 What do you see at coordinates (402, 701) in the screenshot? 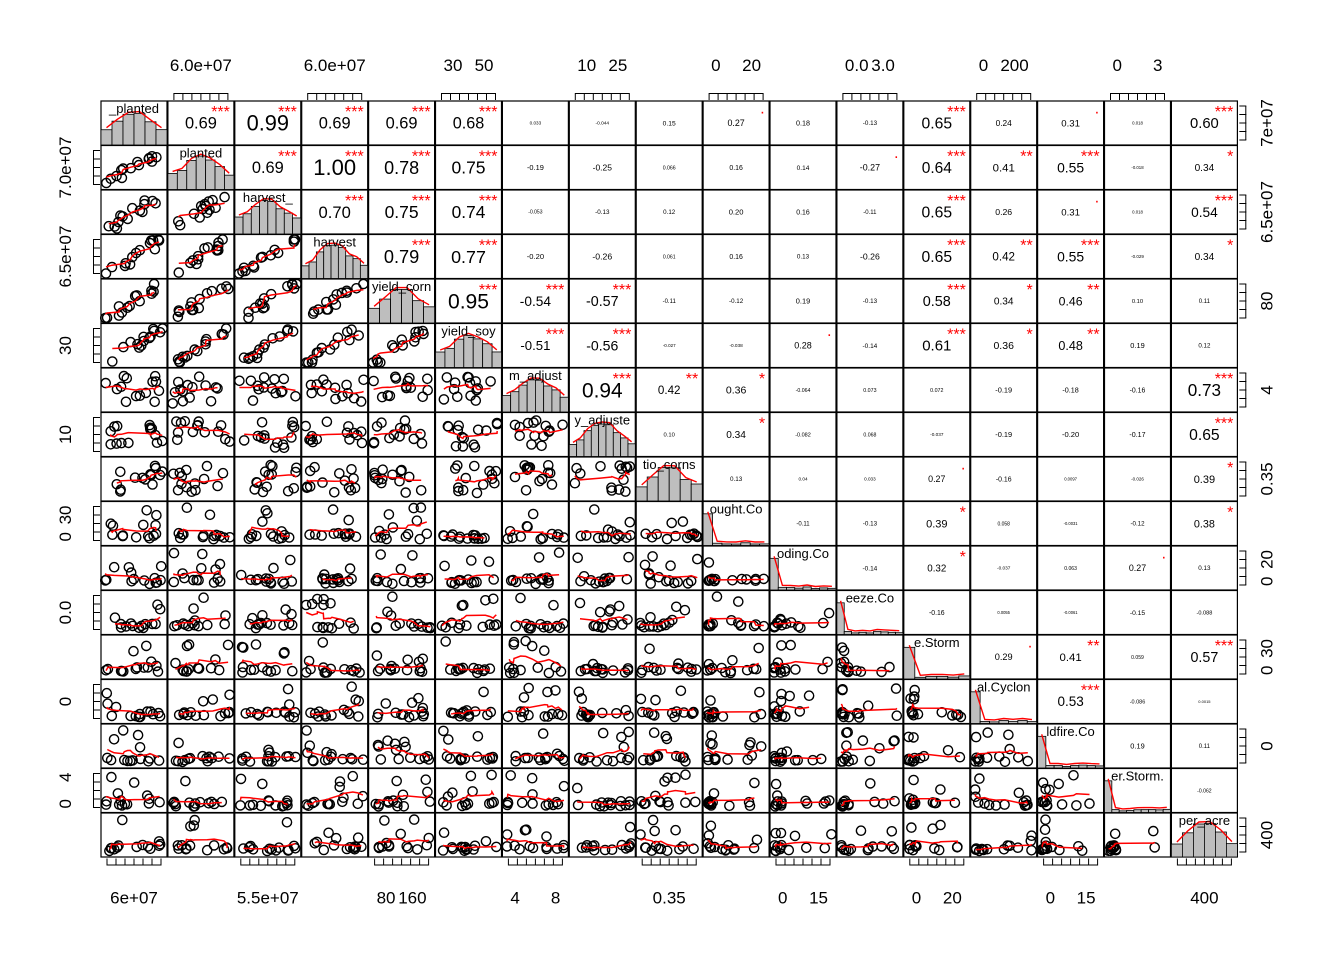
I see `cell-r13-c4` at bounding box center [402, 701].